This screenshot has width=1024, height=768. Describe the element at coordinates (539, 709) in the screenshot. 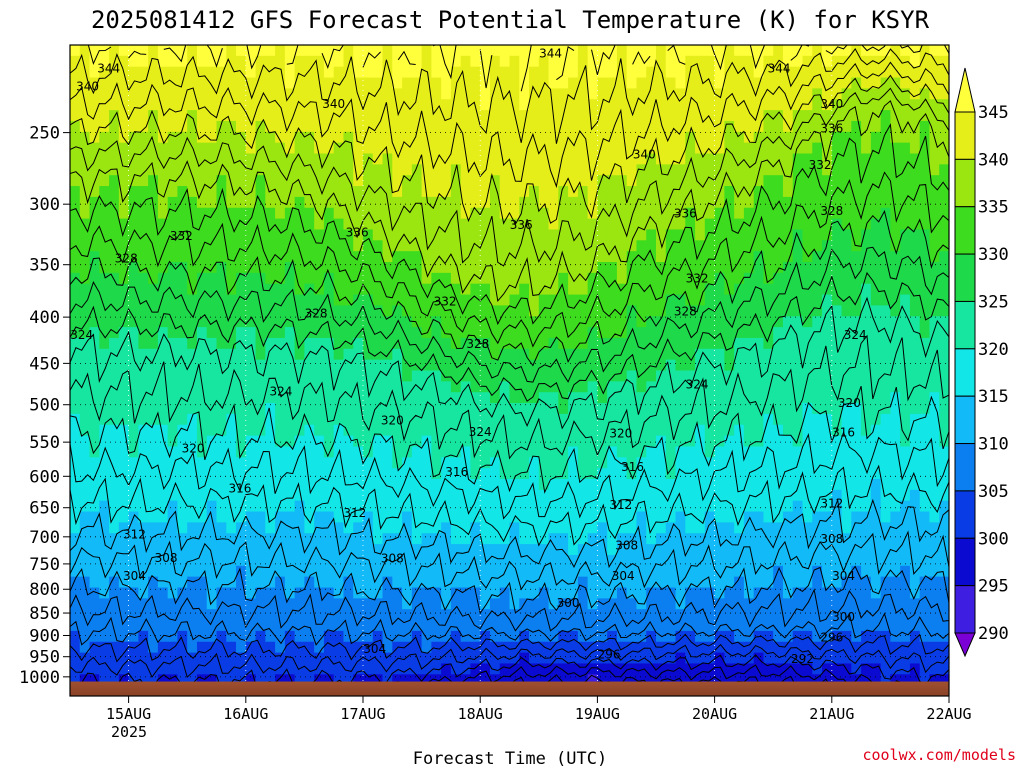

I see `x-axis: 15AUG 16AUG 17AUG 18AUG 19AUG 20AUG 21AUG 22AUG` at that location.